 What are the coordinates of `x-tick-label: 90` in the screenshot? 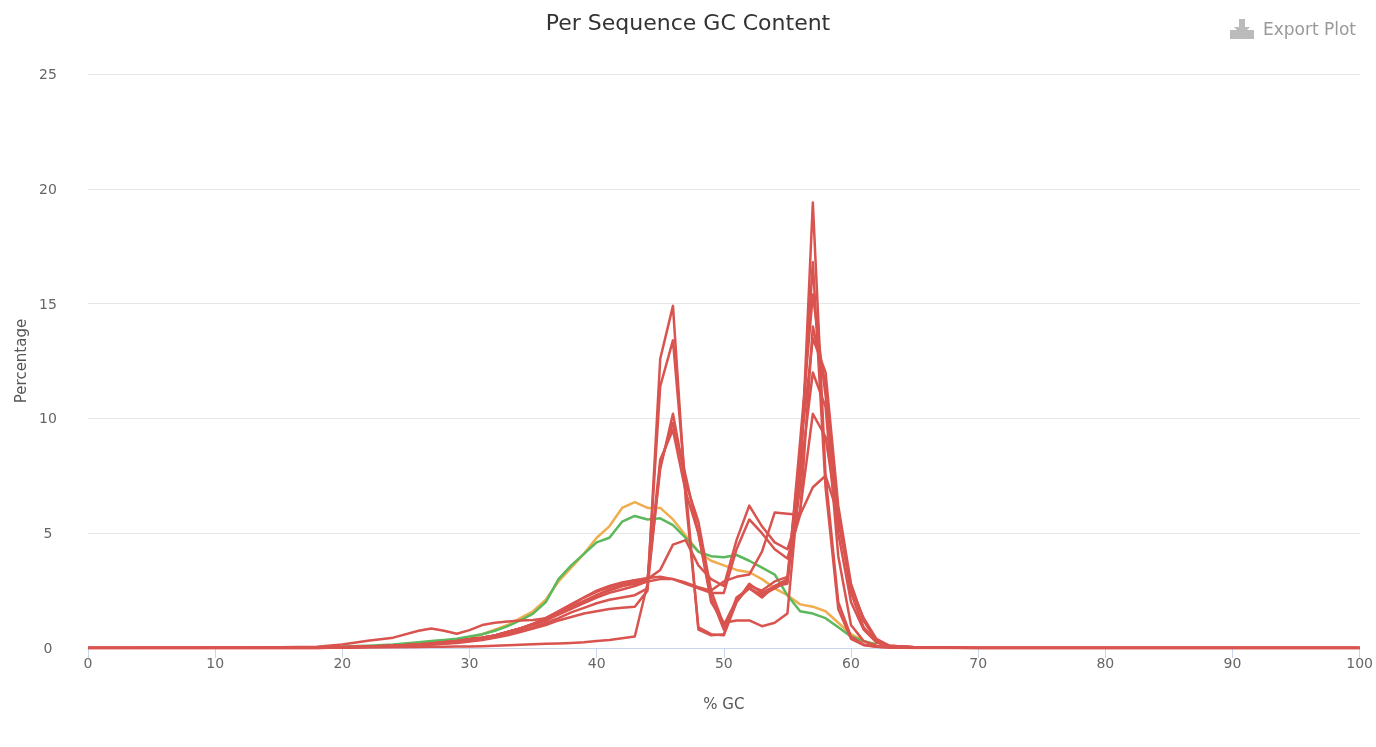 It's located at (1232, 663).